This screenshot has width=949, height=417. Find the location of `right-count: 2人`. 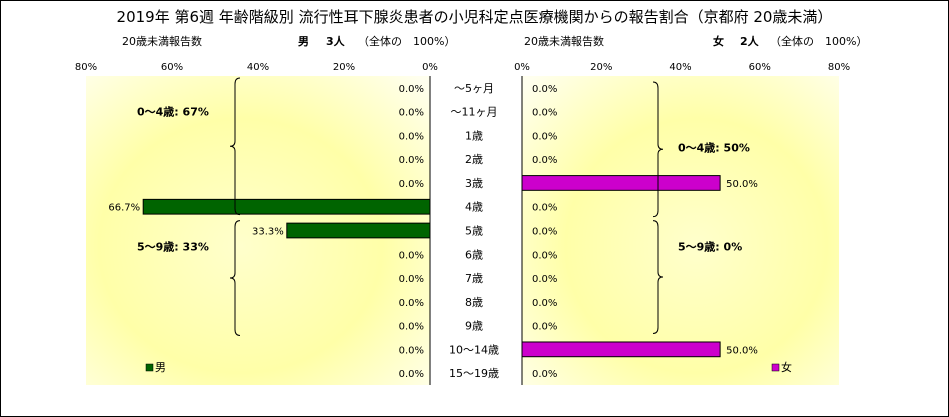

right-count: 2人 is located at coordinates (749, 41).